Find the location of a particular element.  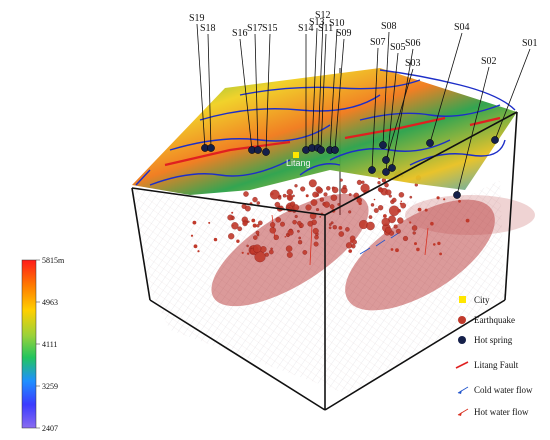

legend-label: Litang Fault is located at coordinates (496, 365).